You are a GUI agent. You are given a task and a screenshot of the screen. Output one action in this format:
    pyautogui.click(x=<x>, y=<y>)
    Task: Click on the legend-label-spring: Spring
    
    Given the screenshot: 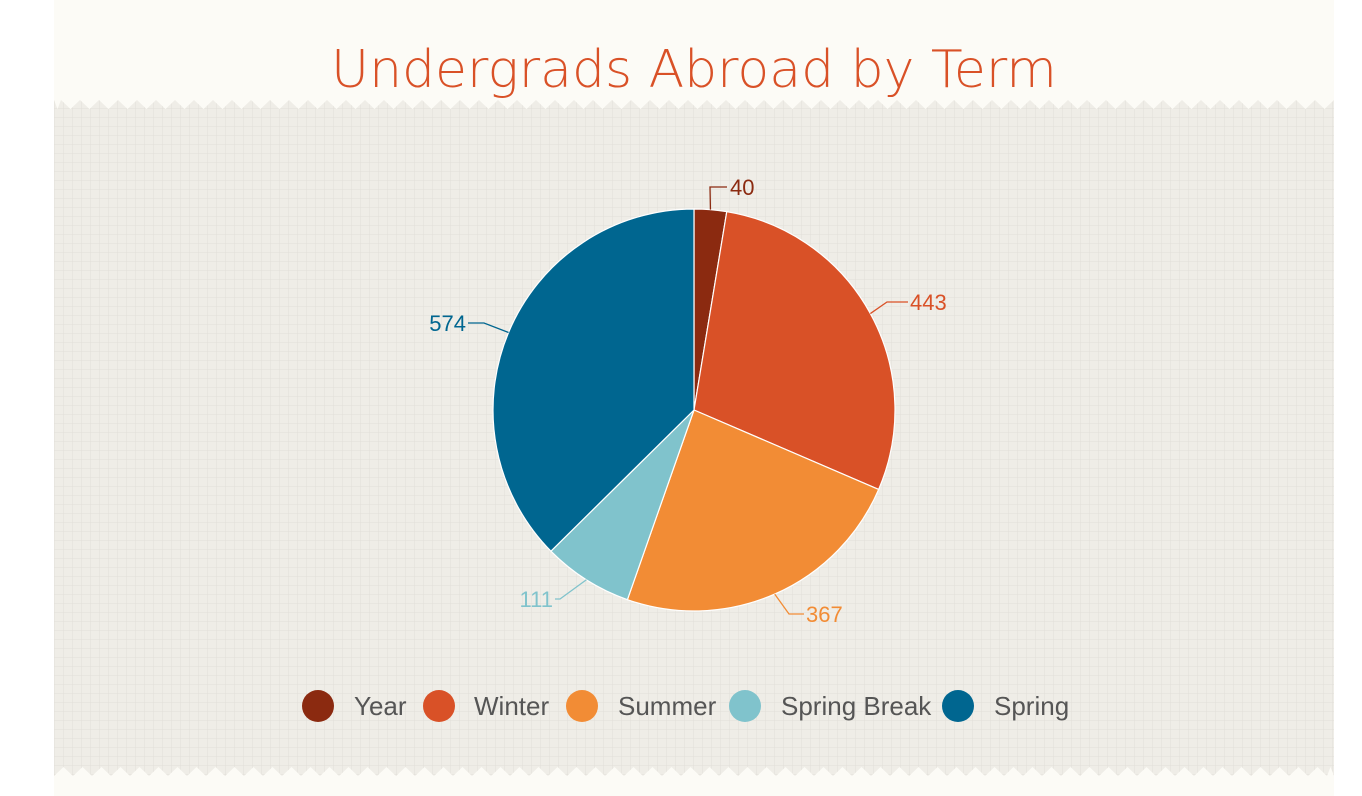 What is the action you would take?
    pyautogui.click(x=1031, y=706)
    